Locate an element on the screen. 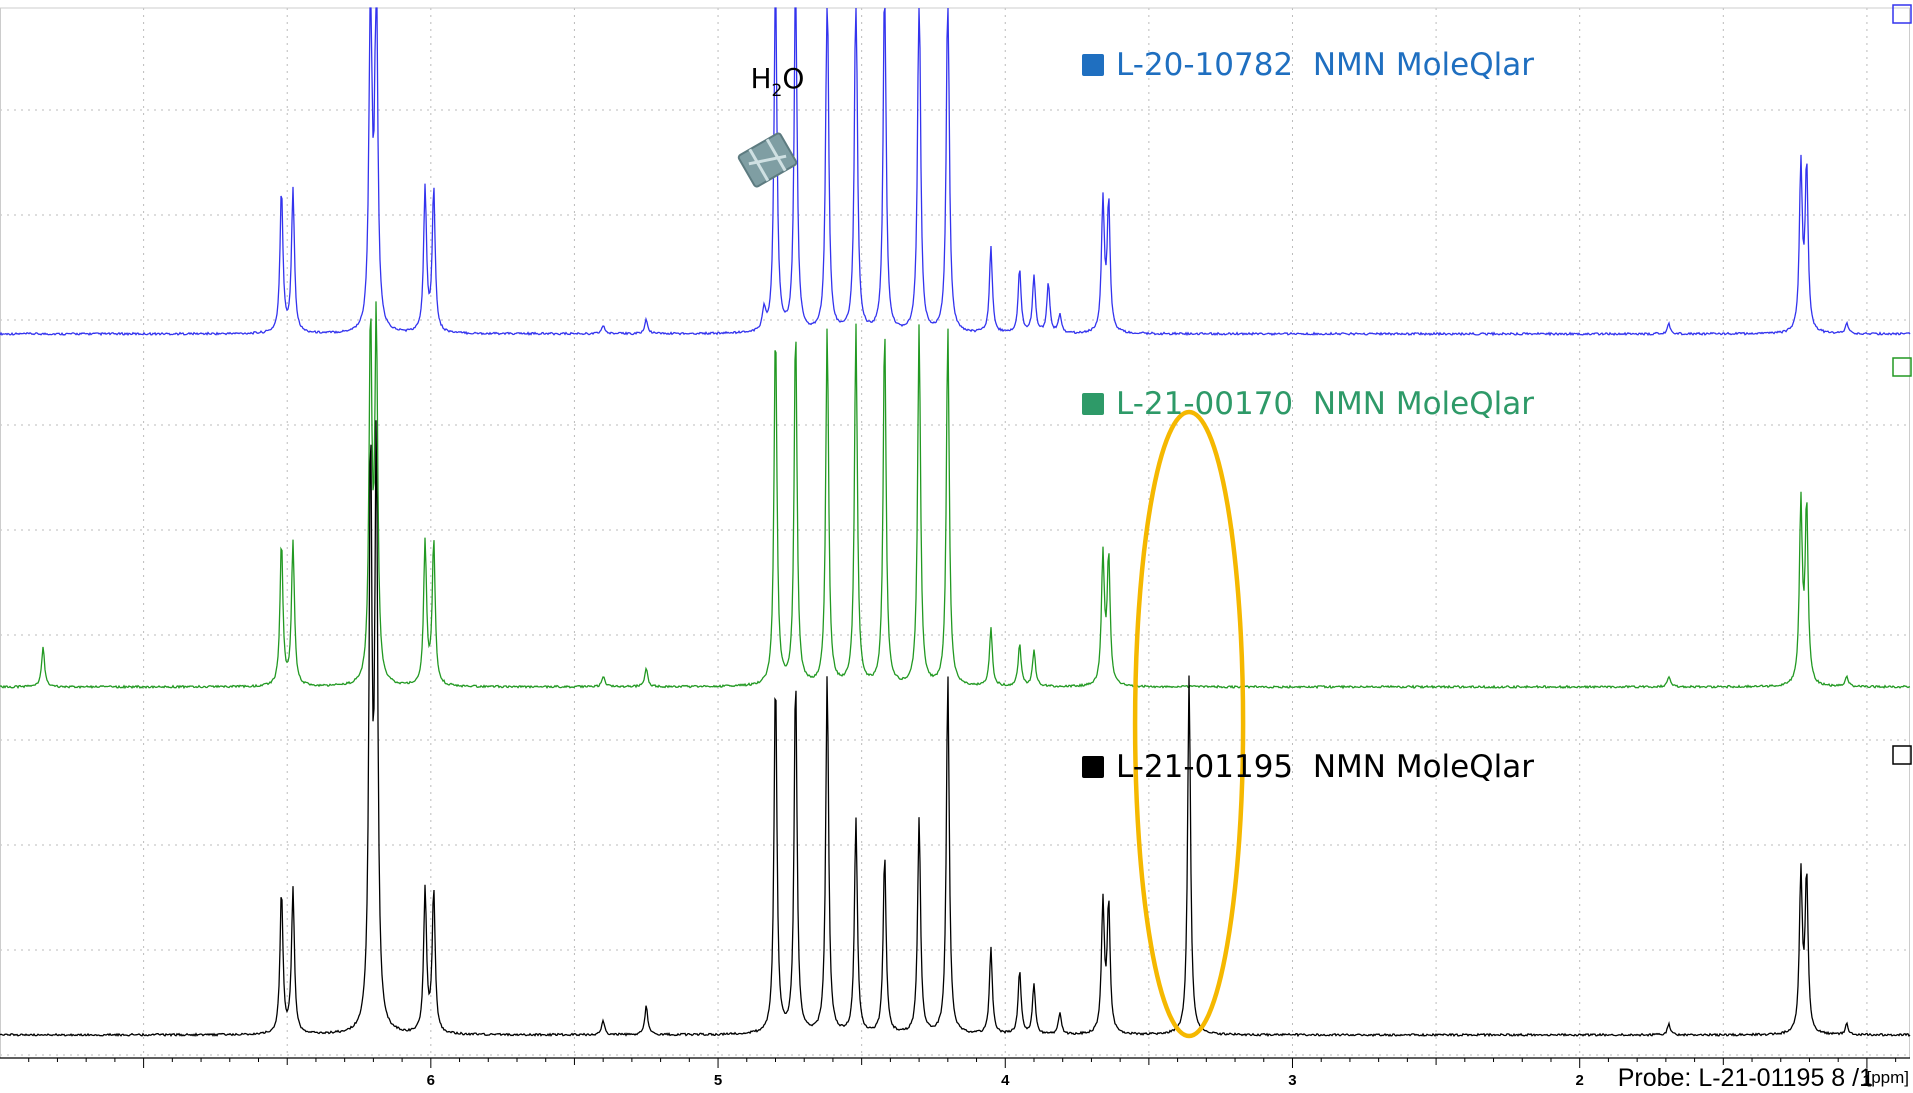  legend-entry-series-2: L-21-00170 NMN MoleQlar is located at coordinates (1308, 404).